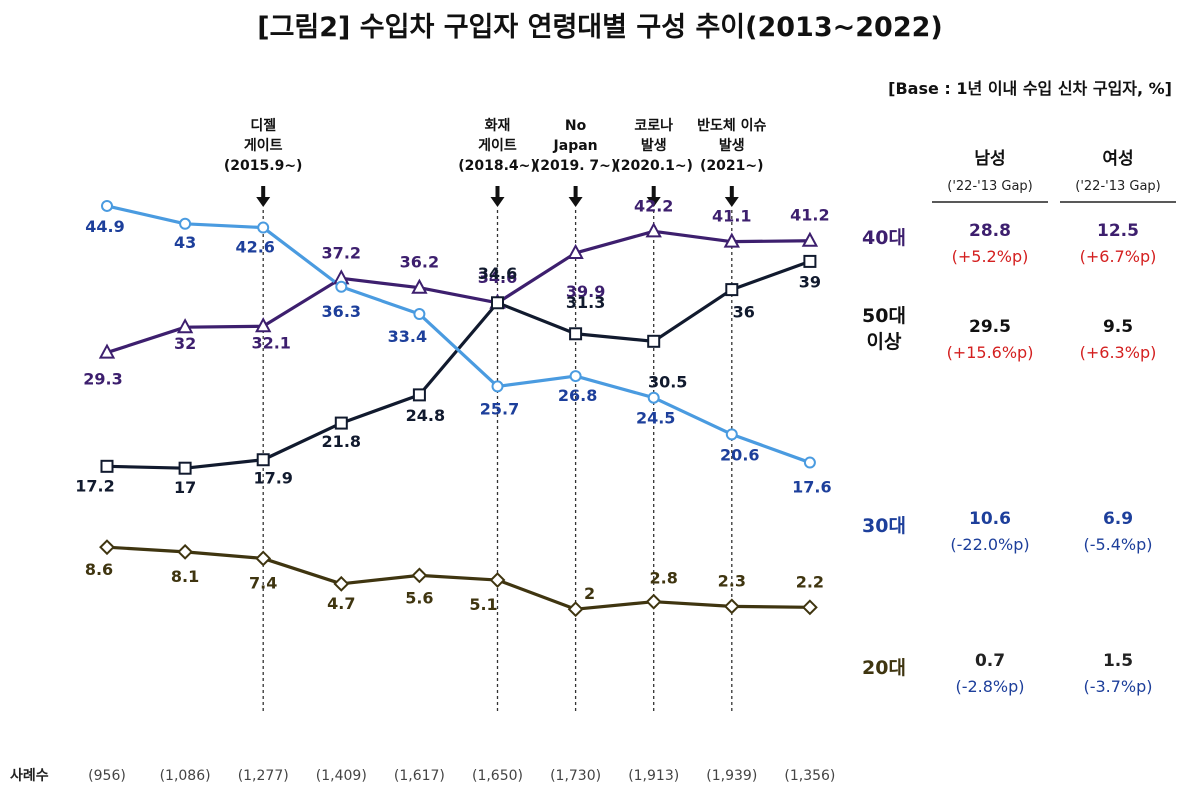 The height and width of the screenshot is (800, 1200). What do you see at coordinates (102, 379) in the screenshot?
I see `data-label: 29.3` at bounding box center [102, 379].